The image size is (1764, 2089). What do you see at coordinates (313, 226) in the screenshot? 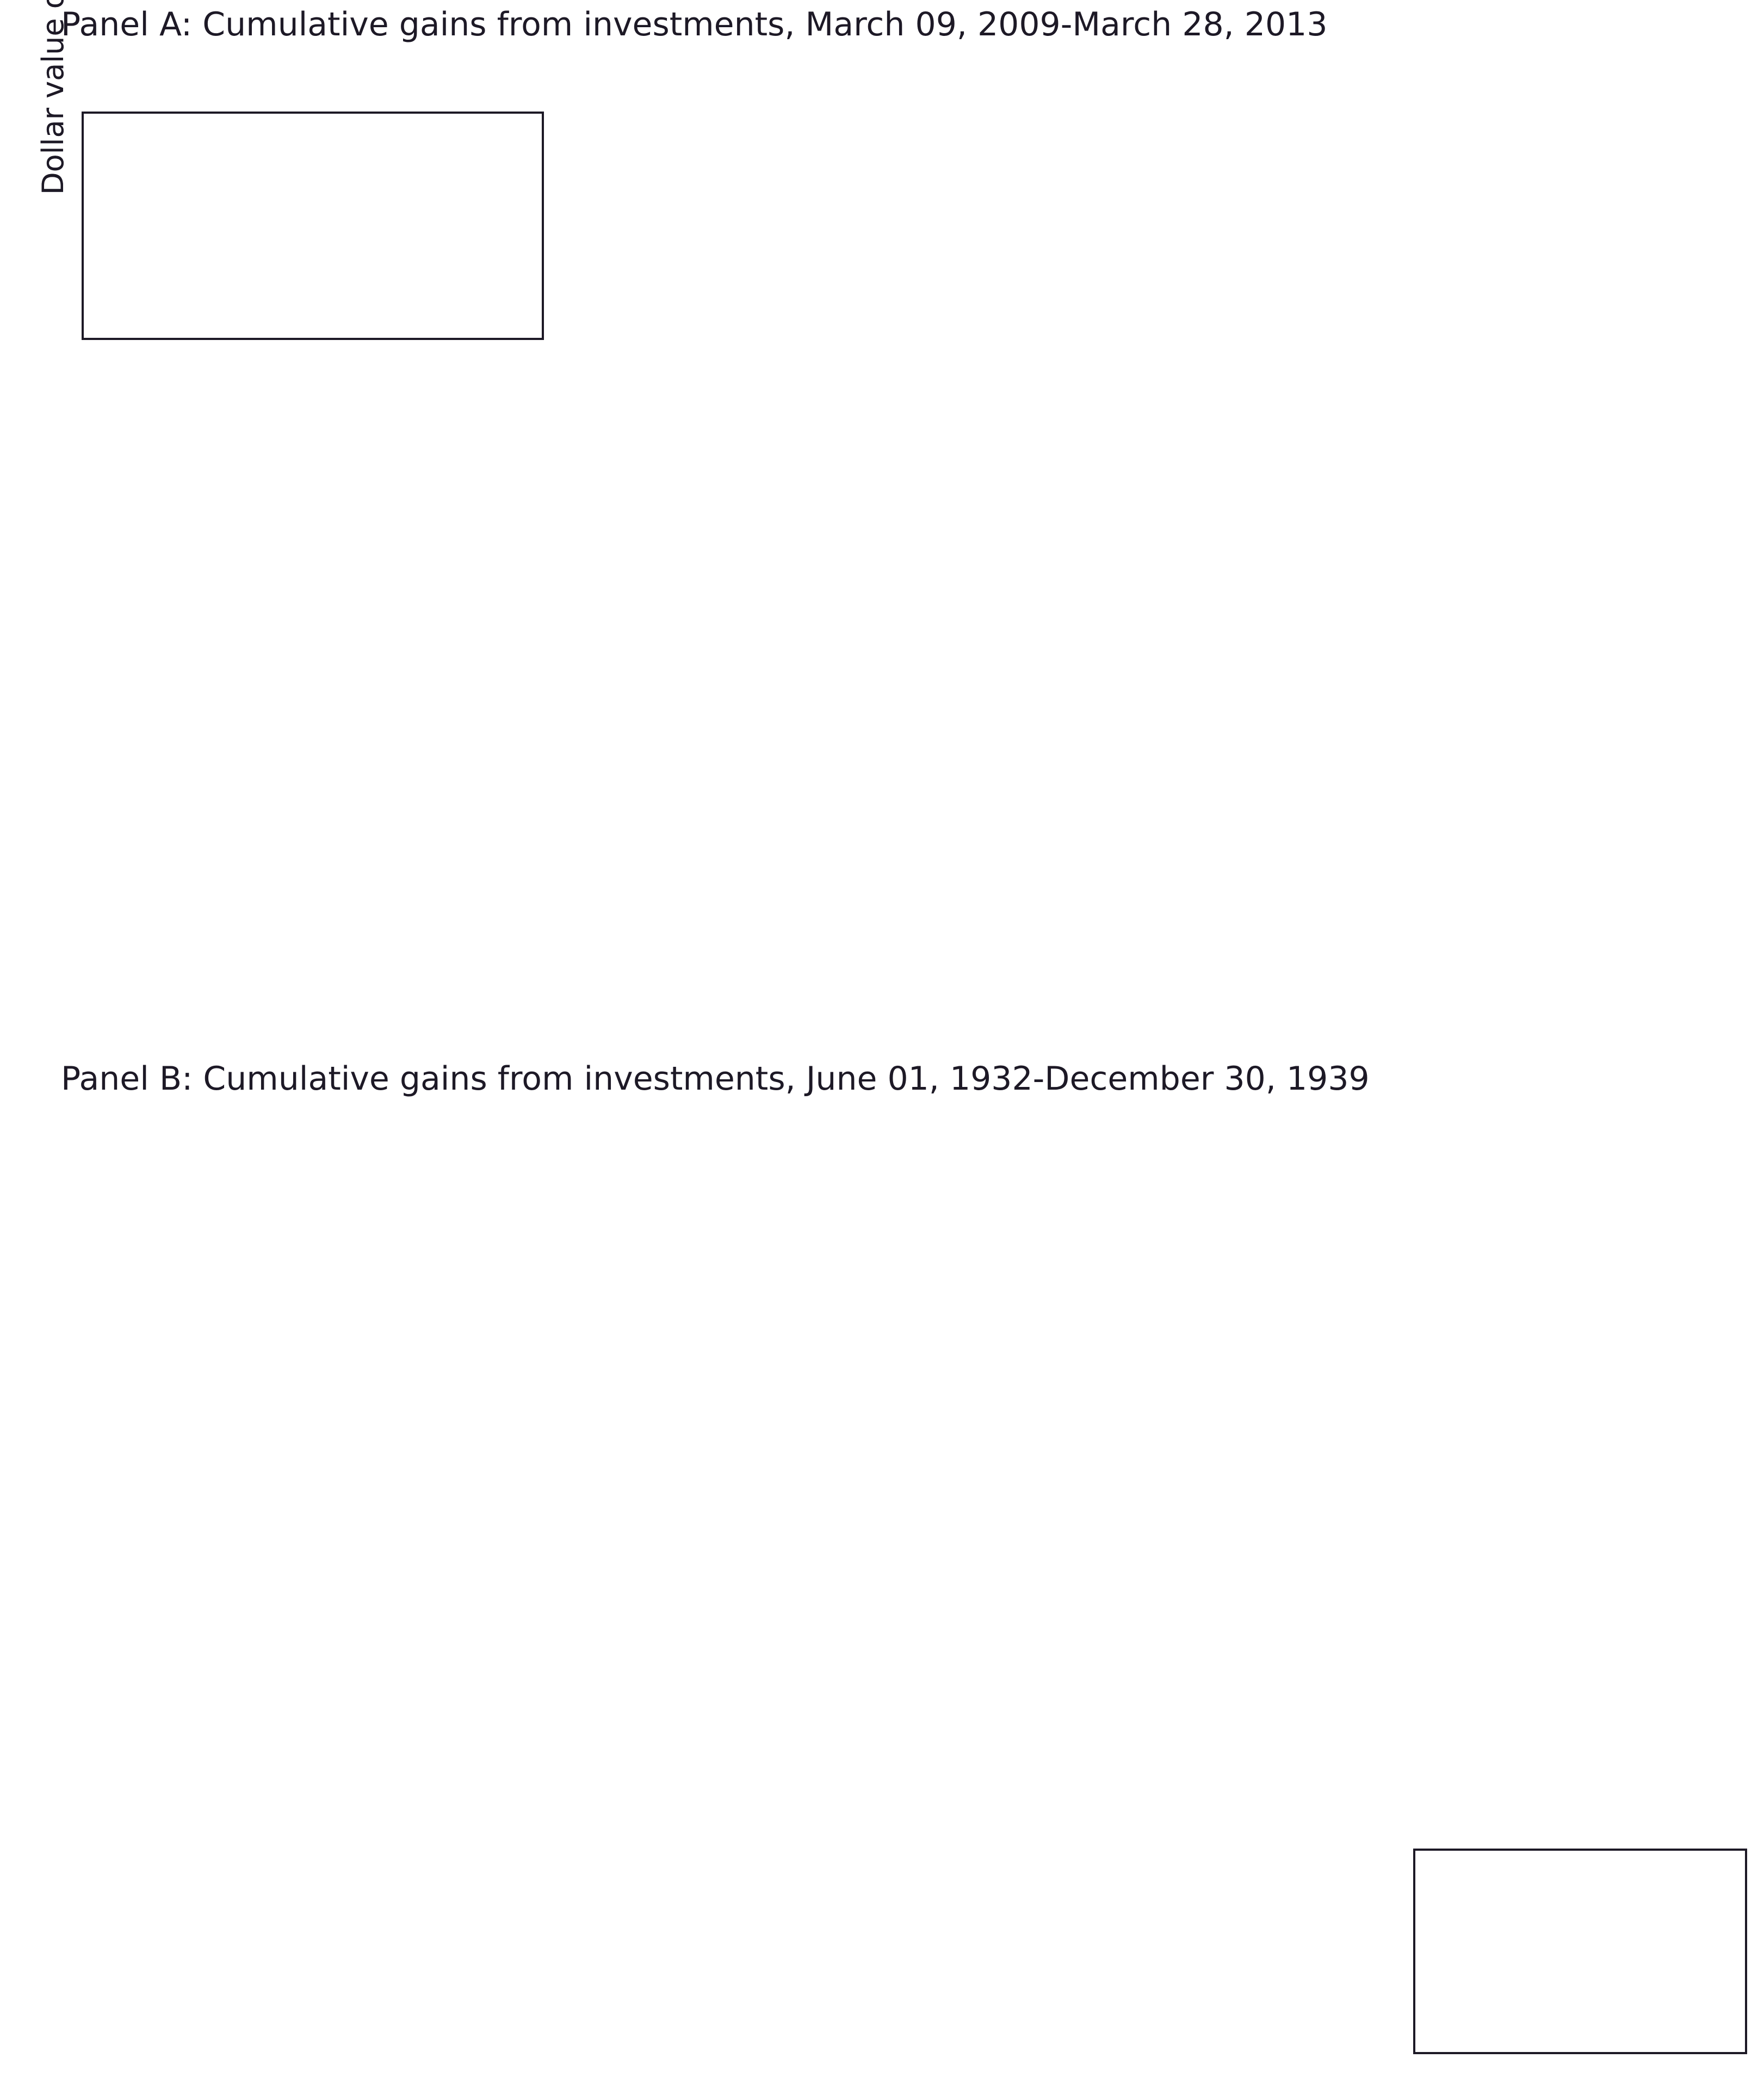
I see `panel-a-legend` at bounding box center [313, 226].